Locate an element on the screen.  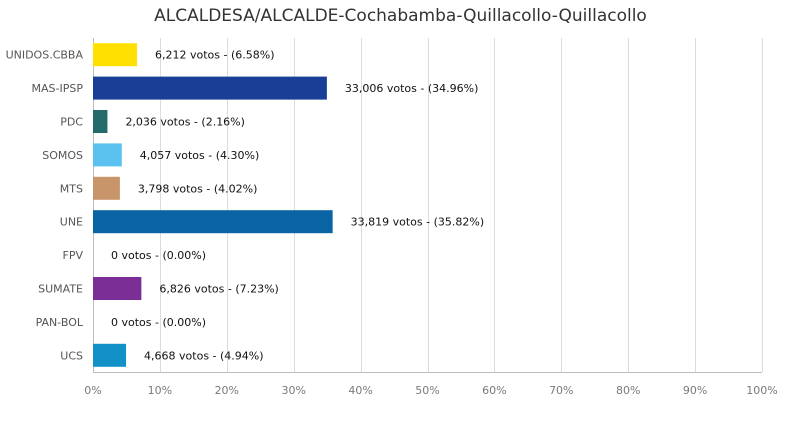
data-label: 4,668 votos - (4.94%) is located at coordinates (203, 355).